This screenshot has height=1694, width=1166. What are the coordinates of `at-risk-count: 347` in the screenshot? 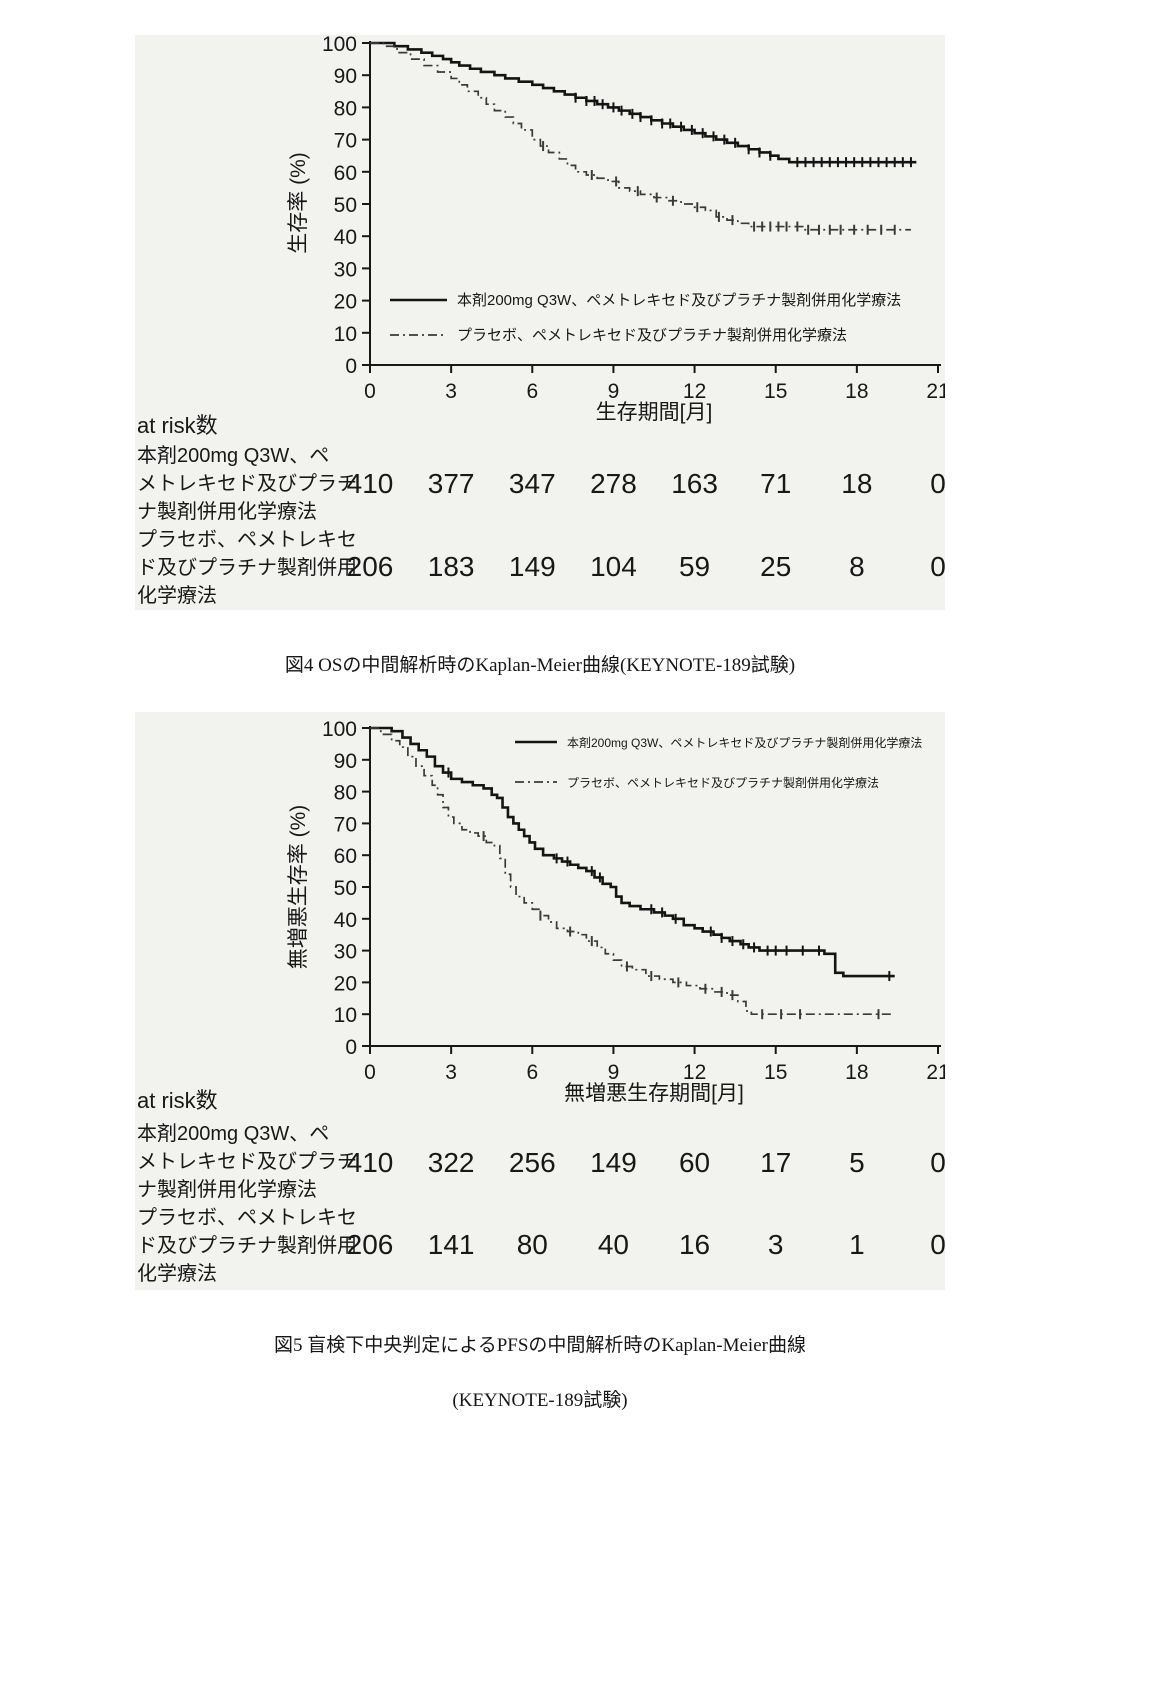 It's located at (532, 483).